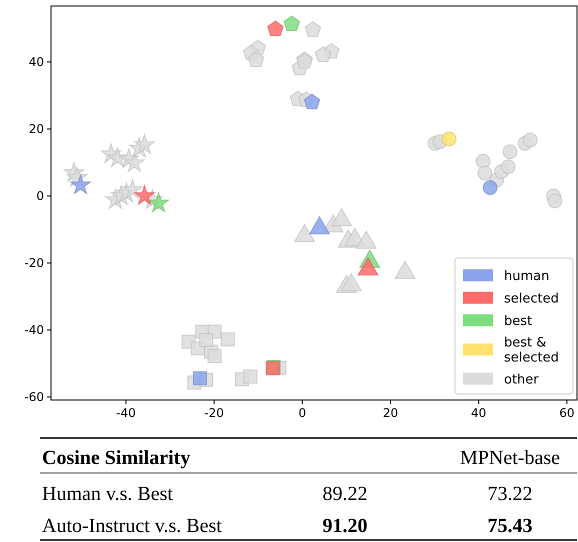  What do you see at coordinates (345, 494) in the screenshot?
I see `text: 89.22` at bounding box center [345, 494].